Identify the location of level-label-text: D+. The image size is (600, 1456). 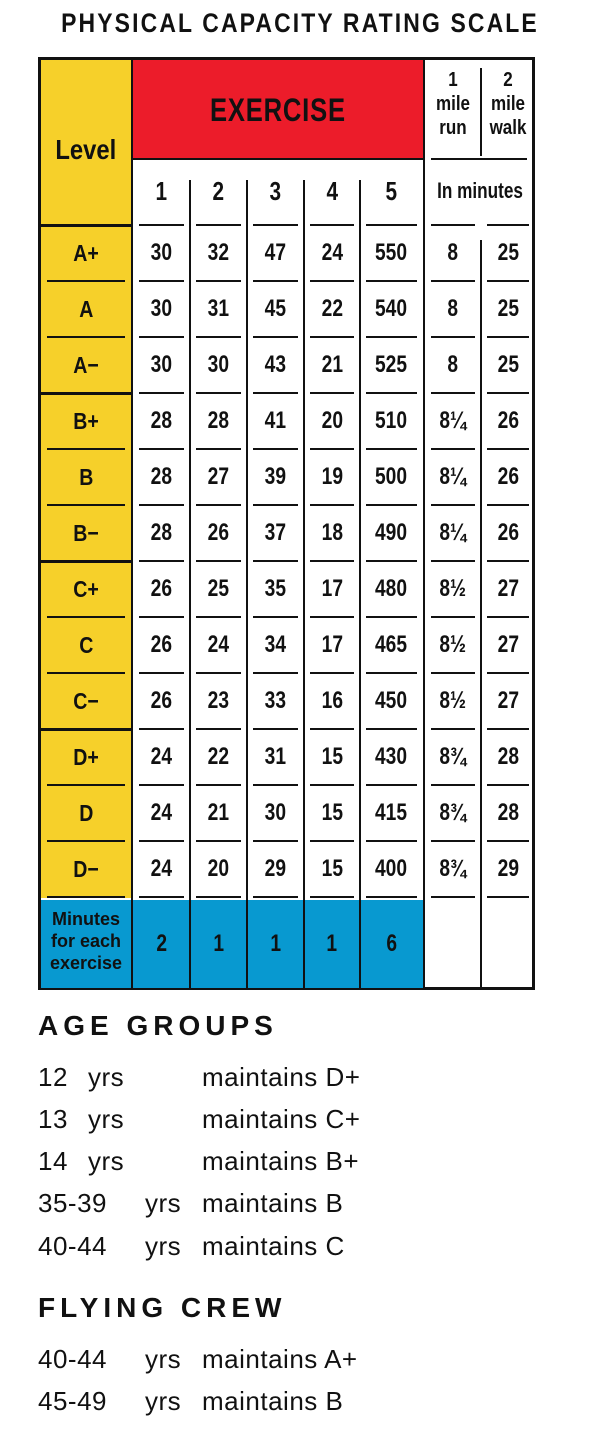
(86, 756).